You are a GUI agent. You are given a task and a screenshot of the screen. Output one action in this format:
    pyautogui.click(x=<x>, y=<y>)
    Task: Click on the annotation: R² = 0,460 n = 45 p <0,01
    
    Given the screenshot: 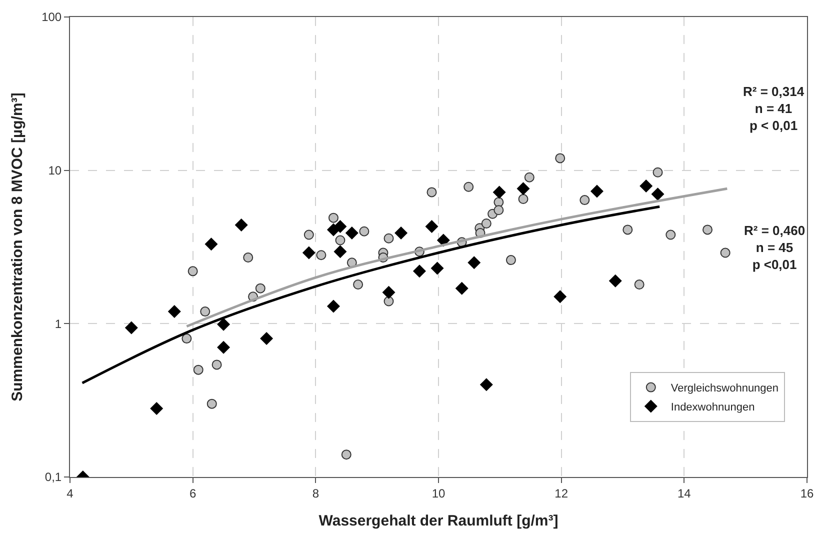 What is the action you would take?
    pyautogui.click(x=775, y=247)
    